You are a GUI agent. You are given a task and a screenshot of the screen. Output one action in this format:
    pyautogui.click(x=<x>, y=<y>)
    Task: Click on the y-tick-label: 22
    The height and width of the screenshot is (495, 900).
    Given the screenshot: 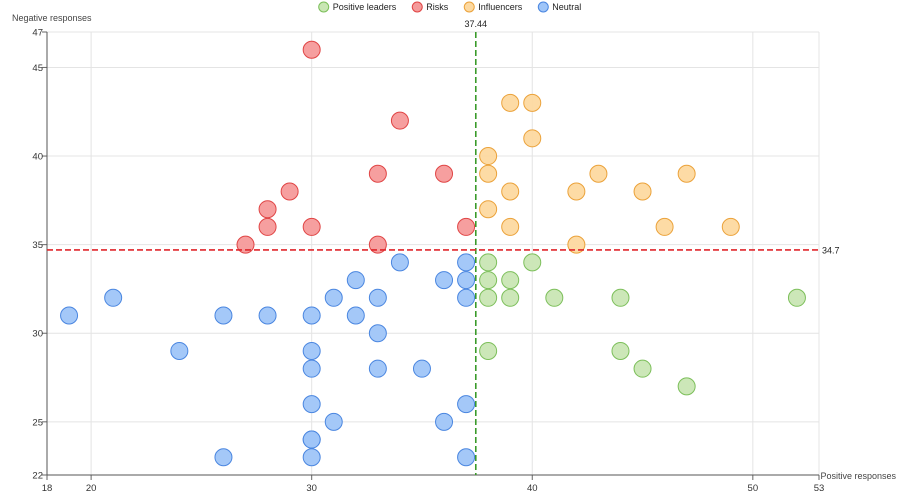 What is the action you would take?
    pyautogui.click(x=37, y=476)
    